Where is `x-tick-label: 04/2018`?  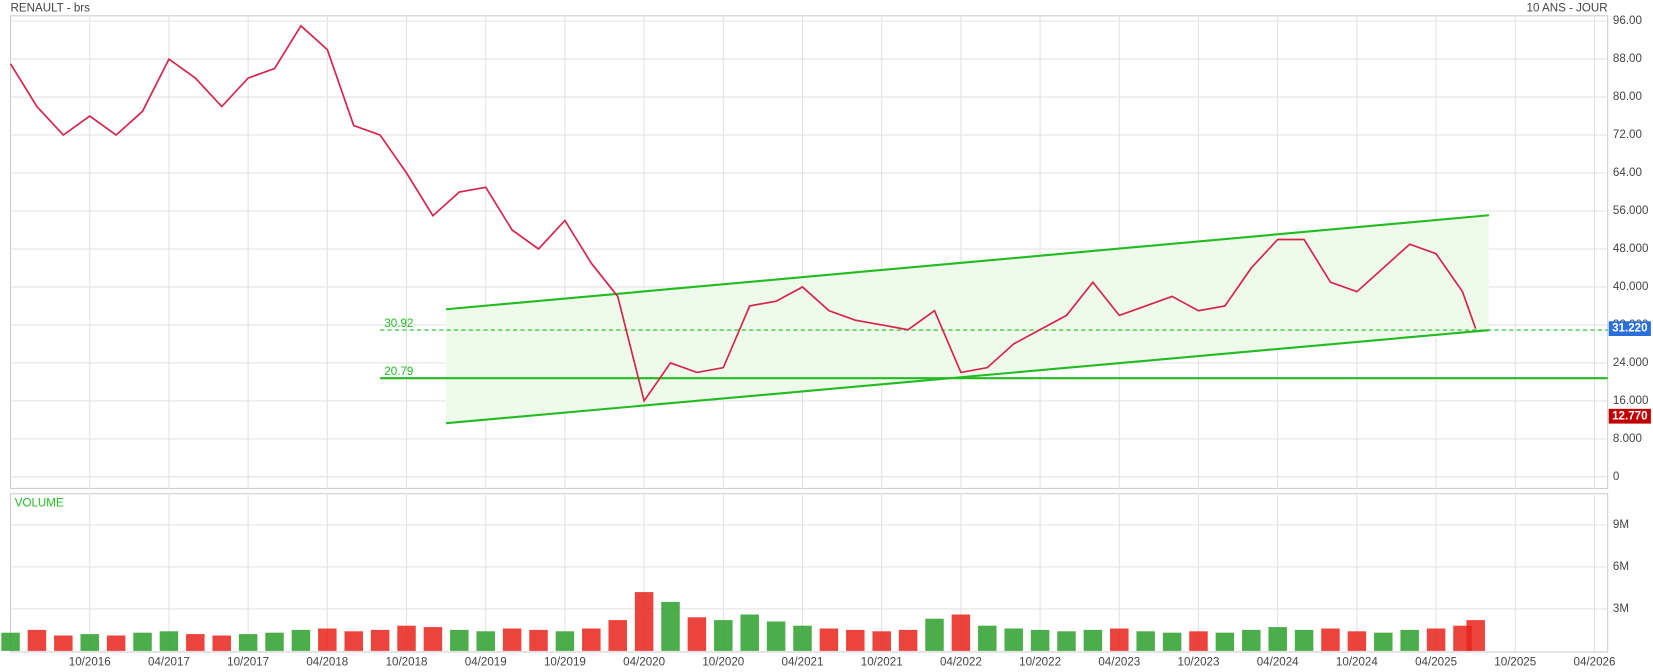 x-tick-label: 04/2018 is located at coordinates (327, 662).